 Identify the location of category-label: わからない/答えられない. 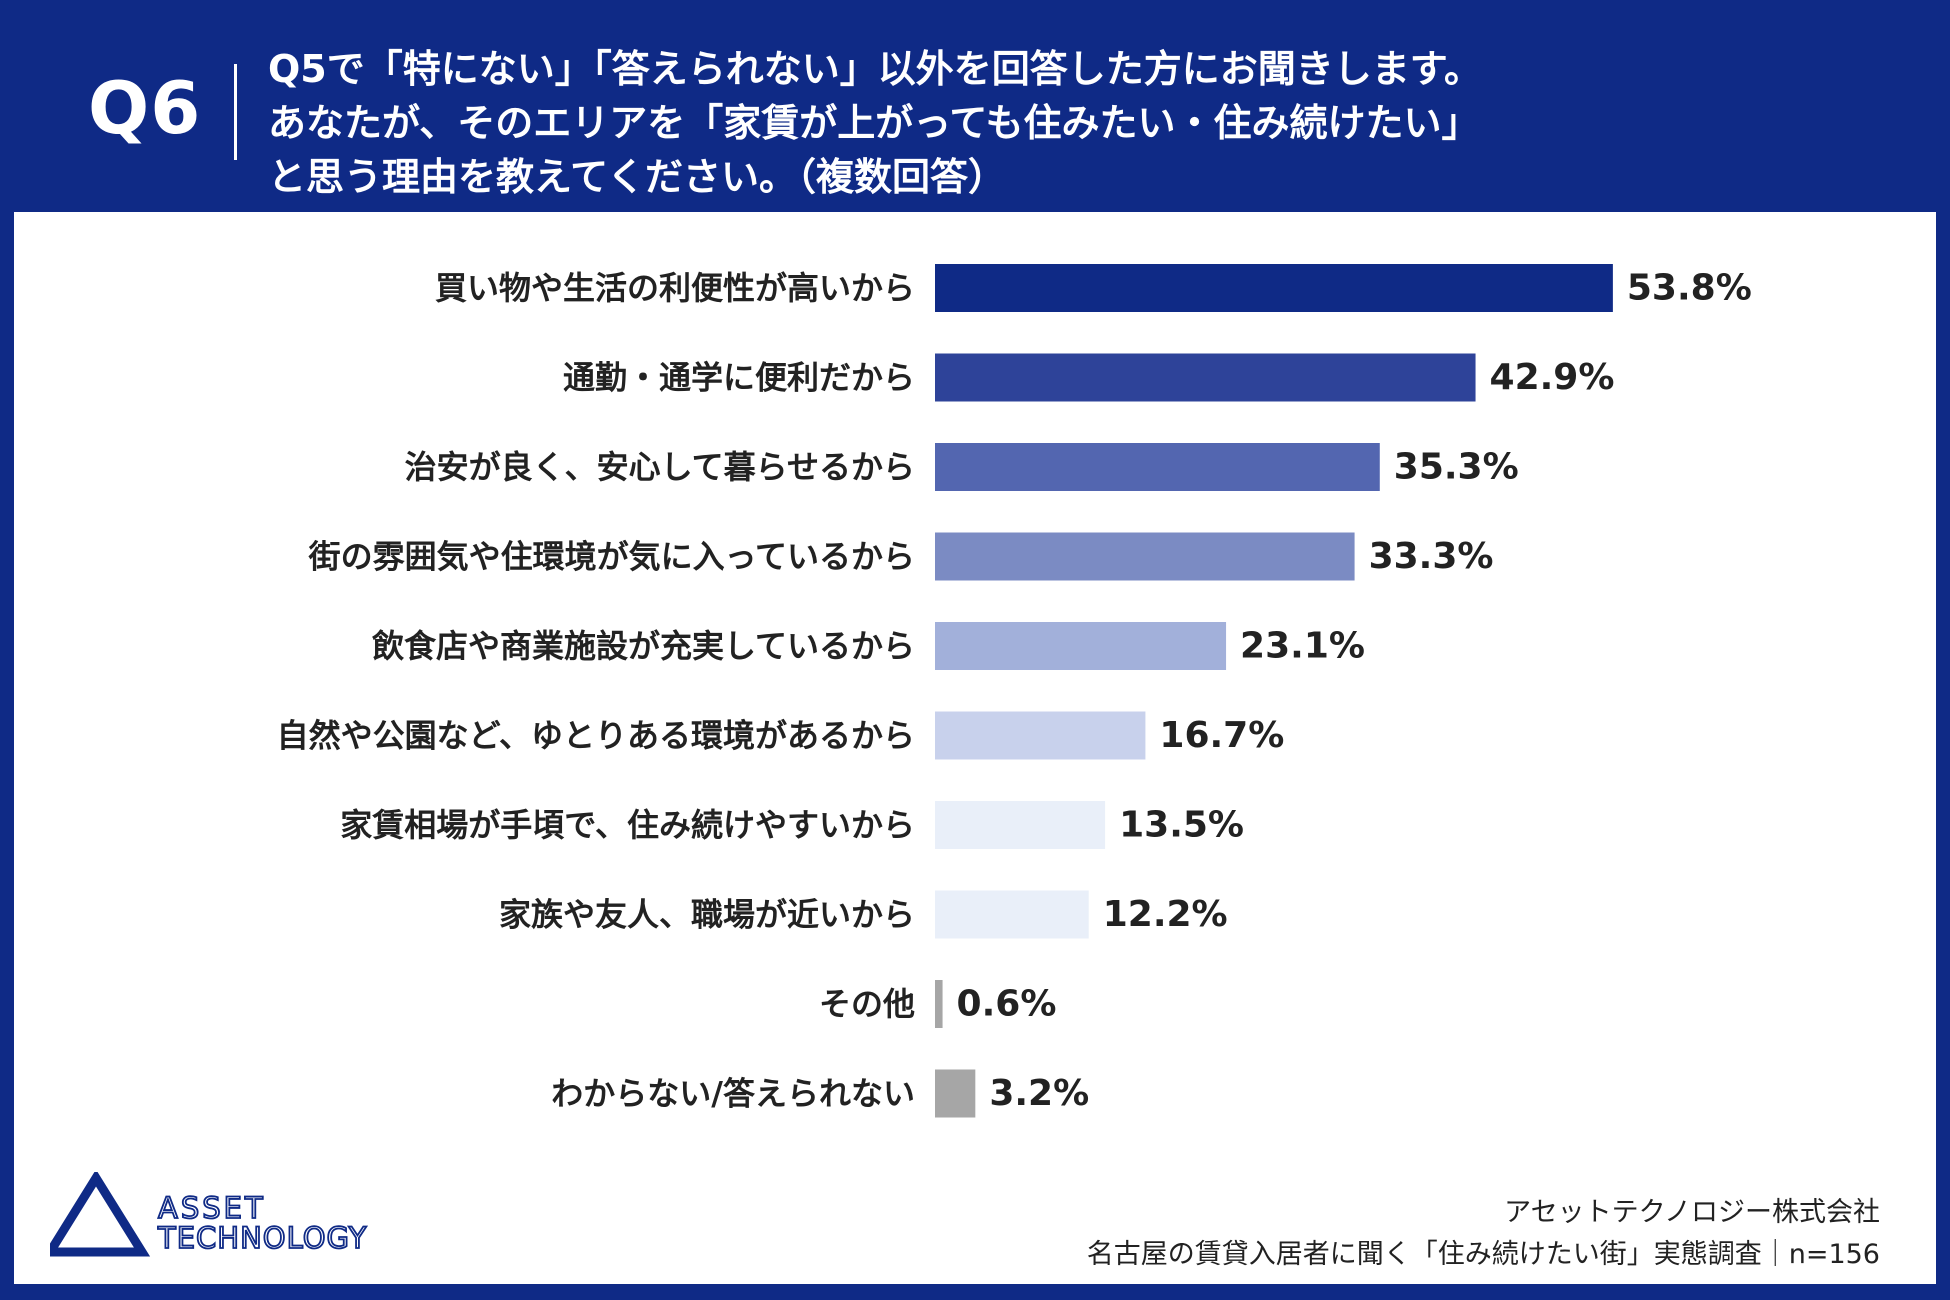
(733, 1094).